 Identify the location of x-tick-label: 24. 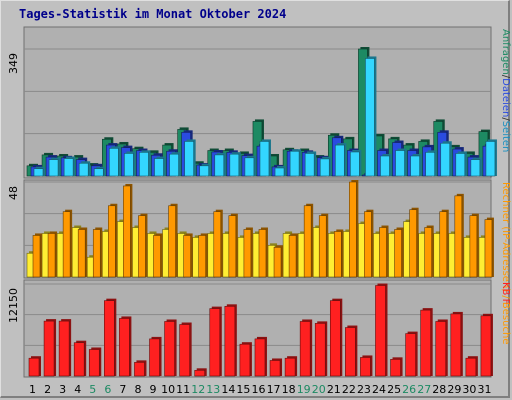
(379, 389).